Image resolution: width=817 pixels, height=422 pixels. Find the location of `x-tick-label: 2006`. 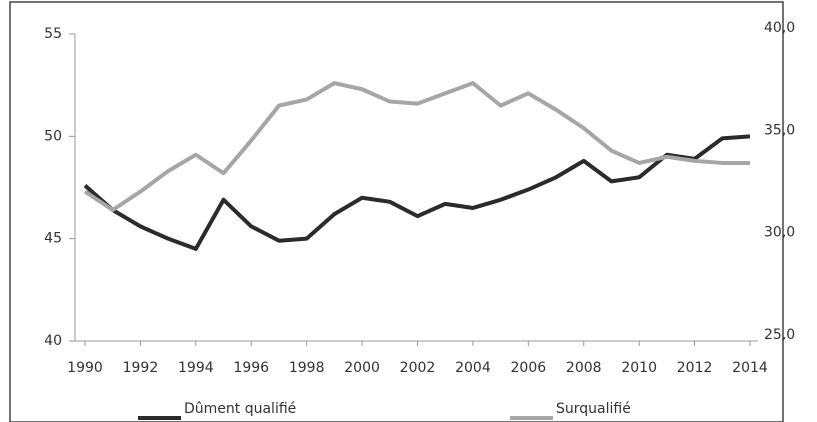

x-tick-label: 2006 is located at coordinates (529, 368).